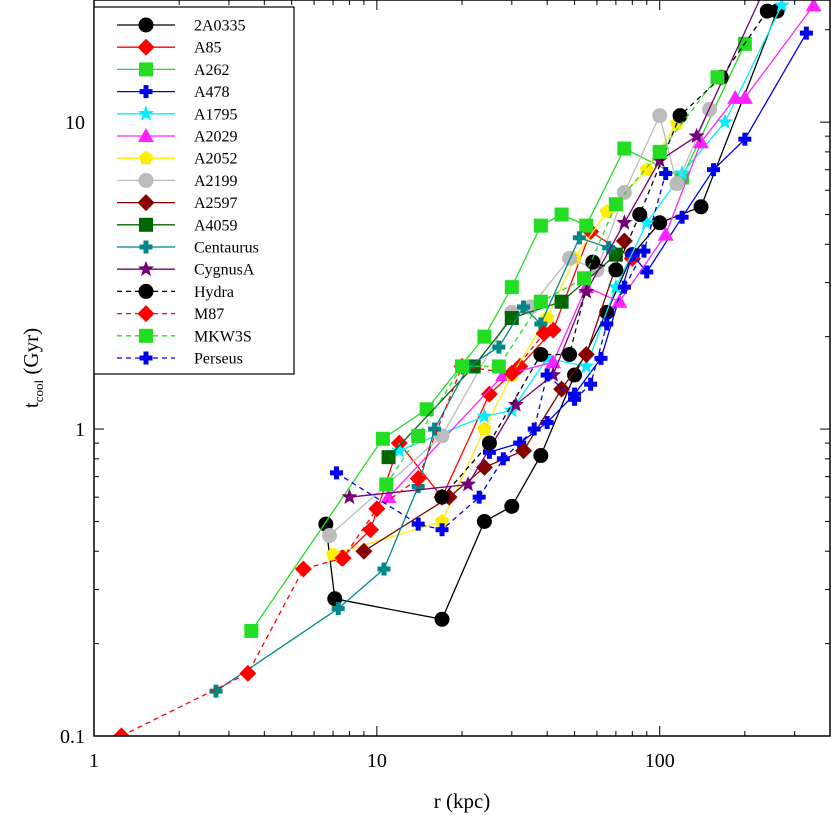 The image size is (831, 833). What do you see at coordinates (32, 368) in the screenshot?
I see `y-axis-title: tcool (Gyr)` at bounding box center [32, 368].